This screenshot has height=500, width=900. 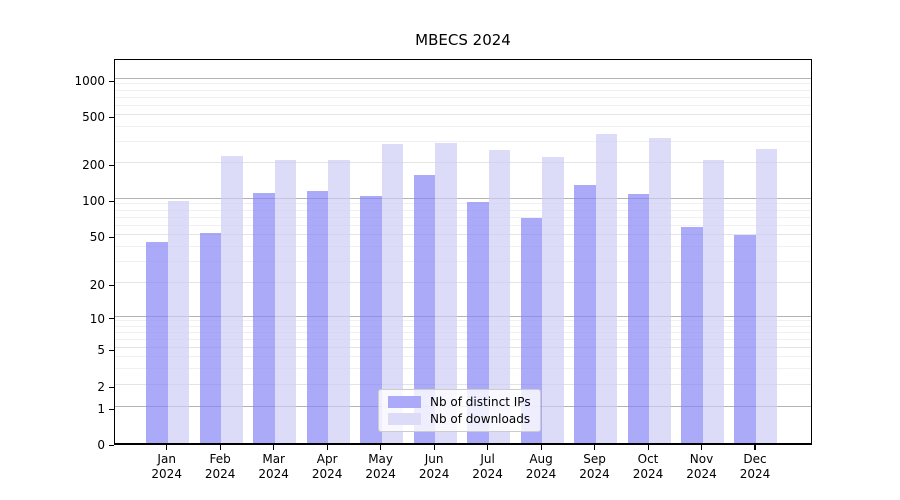 What do you see at coordinates (424, 308) in the screenshot?
I see `bar-distinct-ips-jun` at bounding box center [424, 308].